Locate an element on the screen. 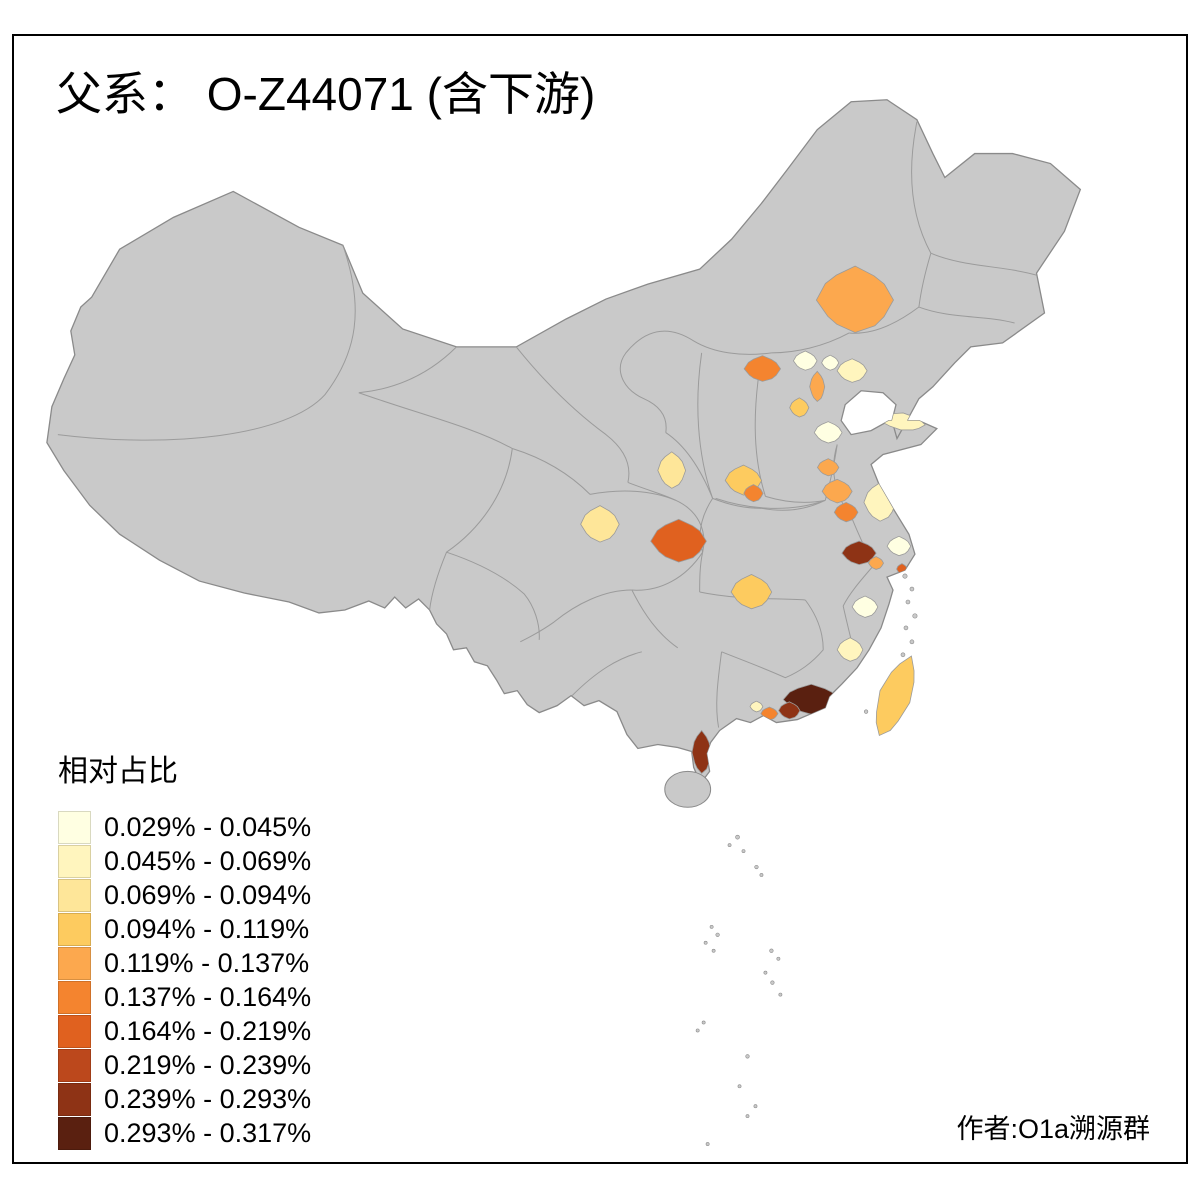 Image resolution: width=1200 pixels, height=1200 pixels. legend-title: 相对占比 is located at coordinates (118, 771).